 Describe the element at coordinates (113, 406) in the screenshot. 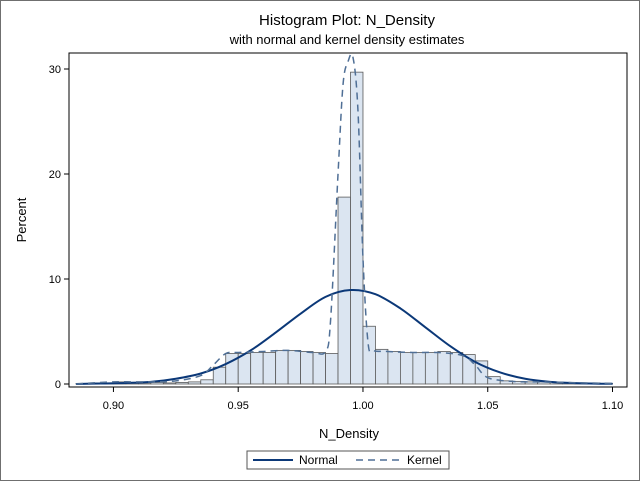

I see `x-tick-label: 0.90` at that location.